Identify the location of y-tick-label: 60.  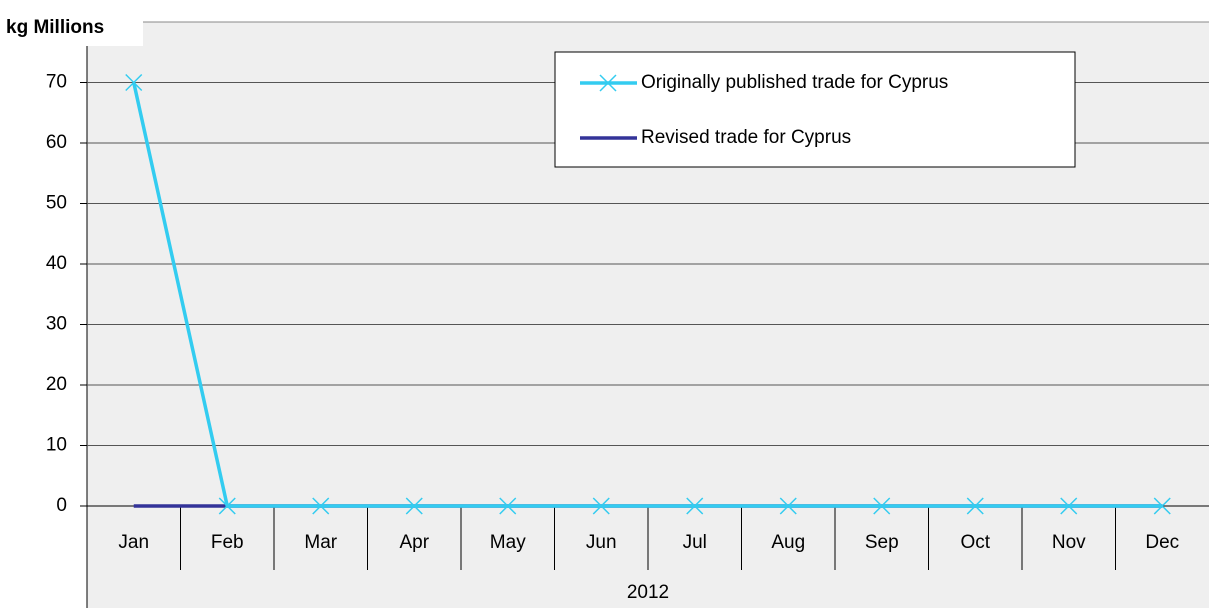
(56, 142).